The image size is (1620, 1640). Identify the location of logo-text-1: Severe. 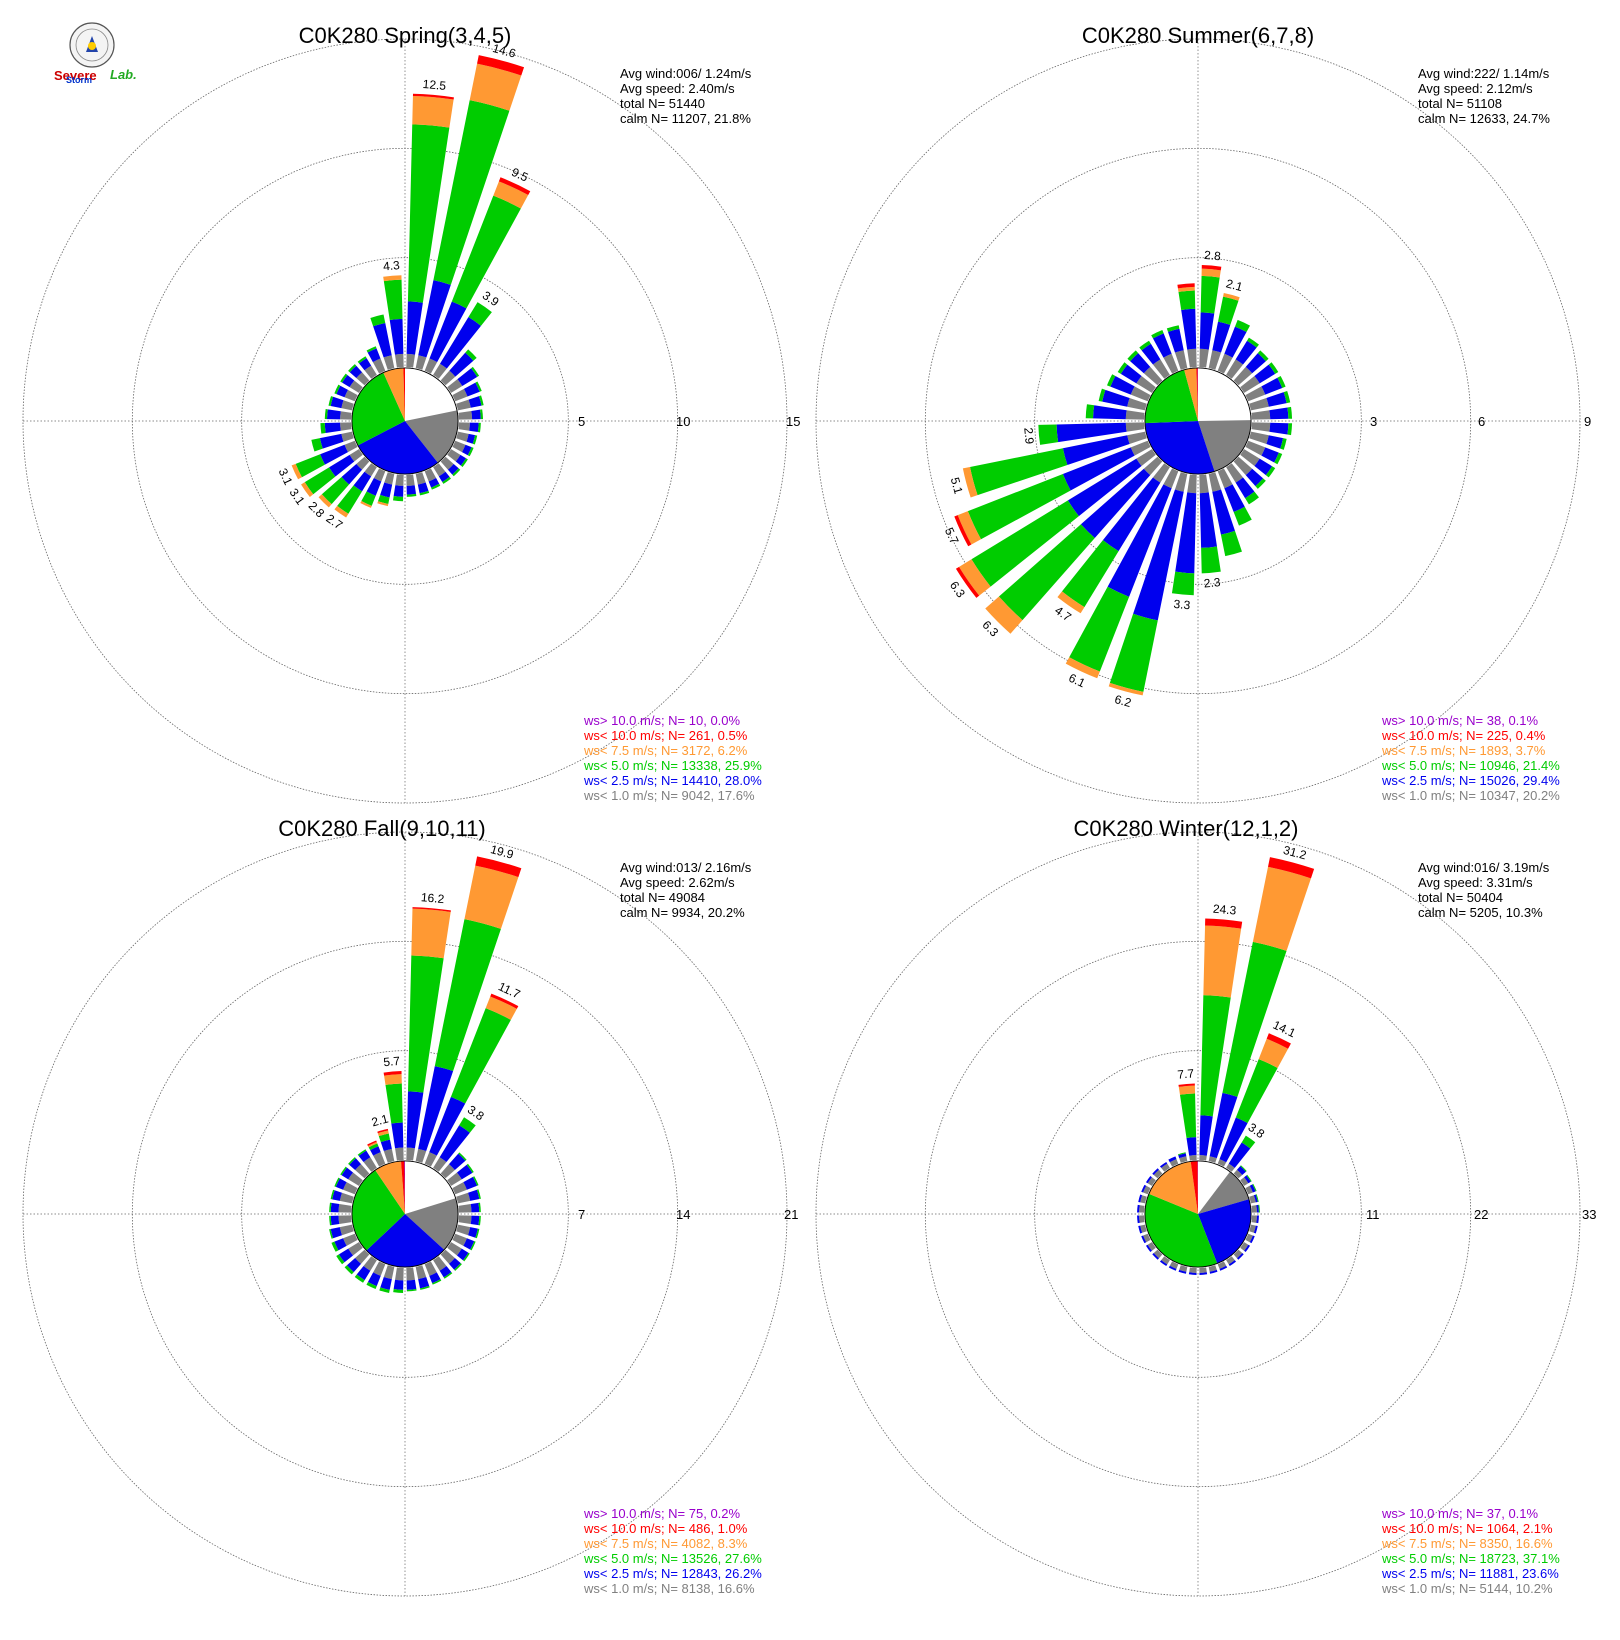
(75, 75).